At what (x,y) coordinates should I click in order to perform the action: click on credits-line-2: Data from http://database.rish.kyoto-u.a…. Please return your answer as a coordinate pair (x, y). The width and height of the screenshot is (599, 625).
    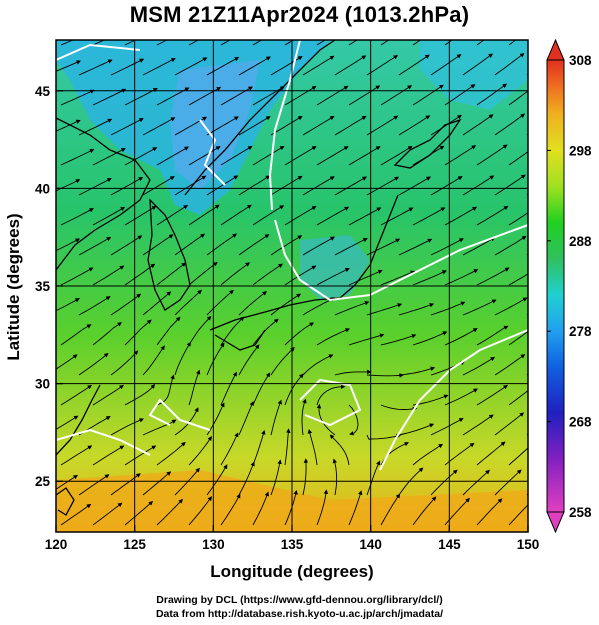
    Looking at the image, I should click on (299, 614).